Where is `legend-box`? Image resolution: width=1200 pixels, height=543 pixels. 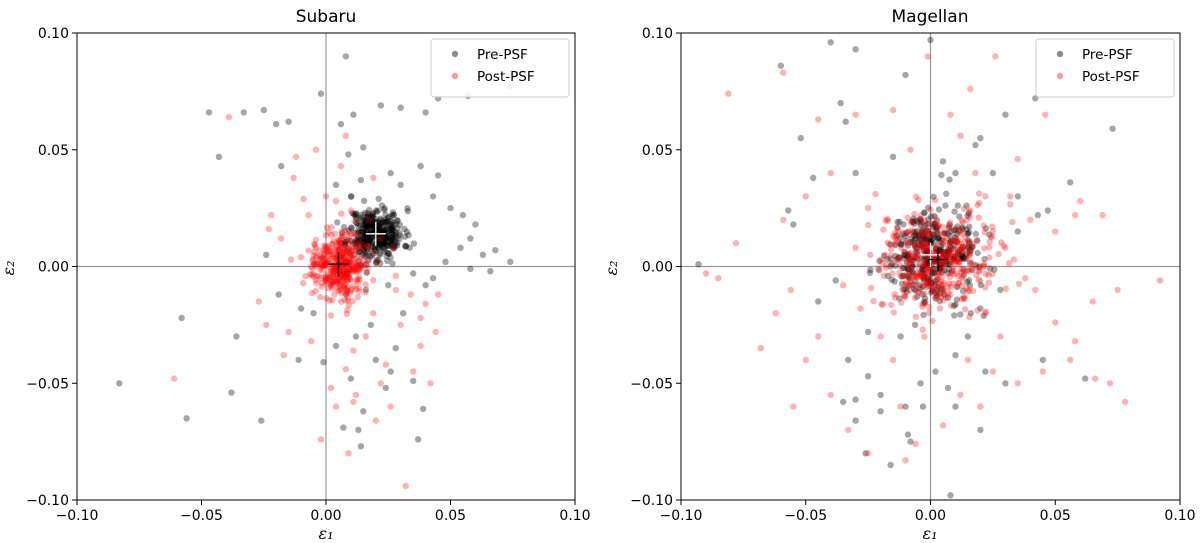
legend-box is located at coordinates (1105, 68).